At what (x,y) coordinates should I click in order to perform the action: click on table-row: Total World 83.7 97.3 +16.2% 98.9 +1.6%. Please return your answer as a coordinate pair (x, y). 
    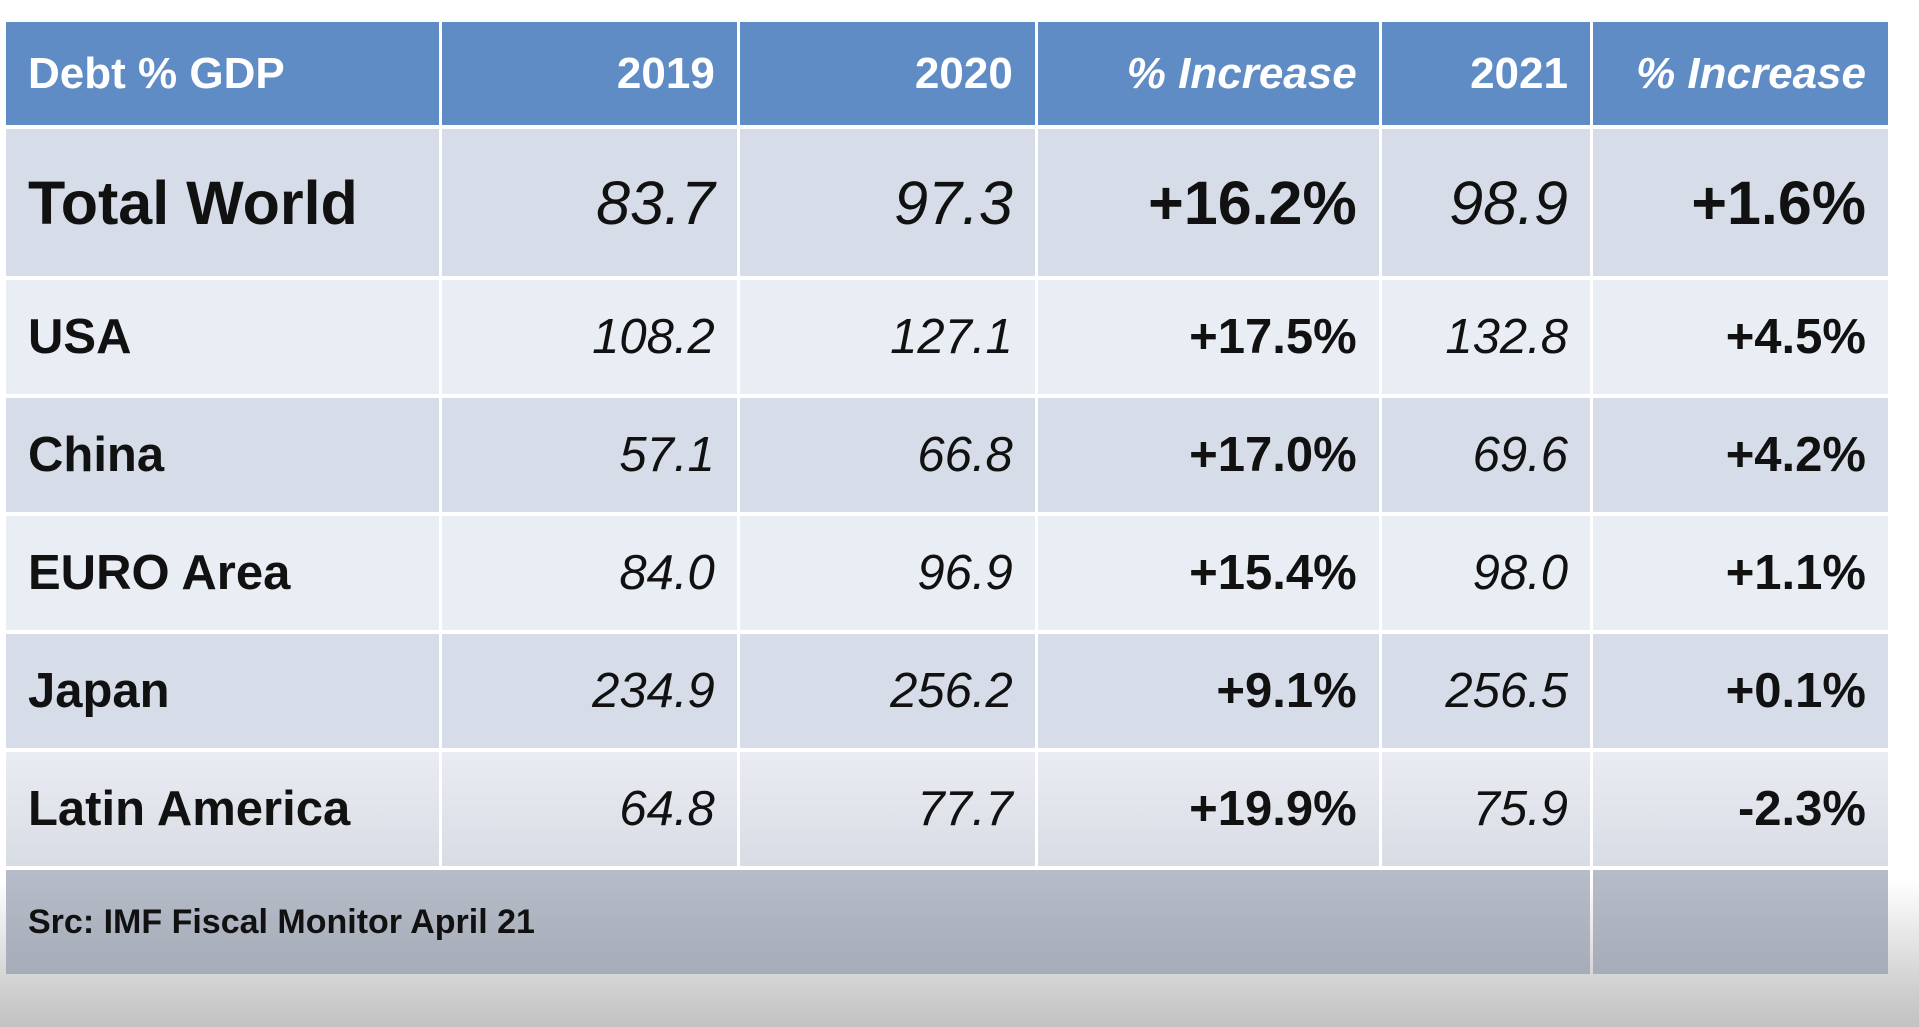
    Looking at the image, I should click on (947, 202).